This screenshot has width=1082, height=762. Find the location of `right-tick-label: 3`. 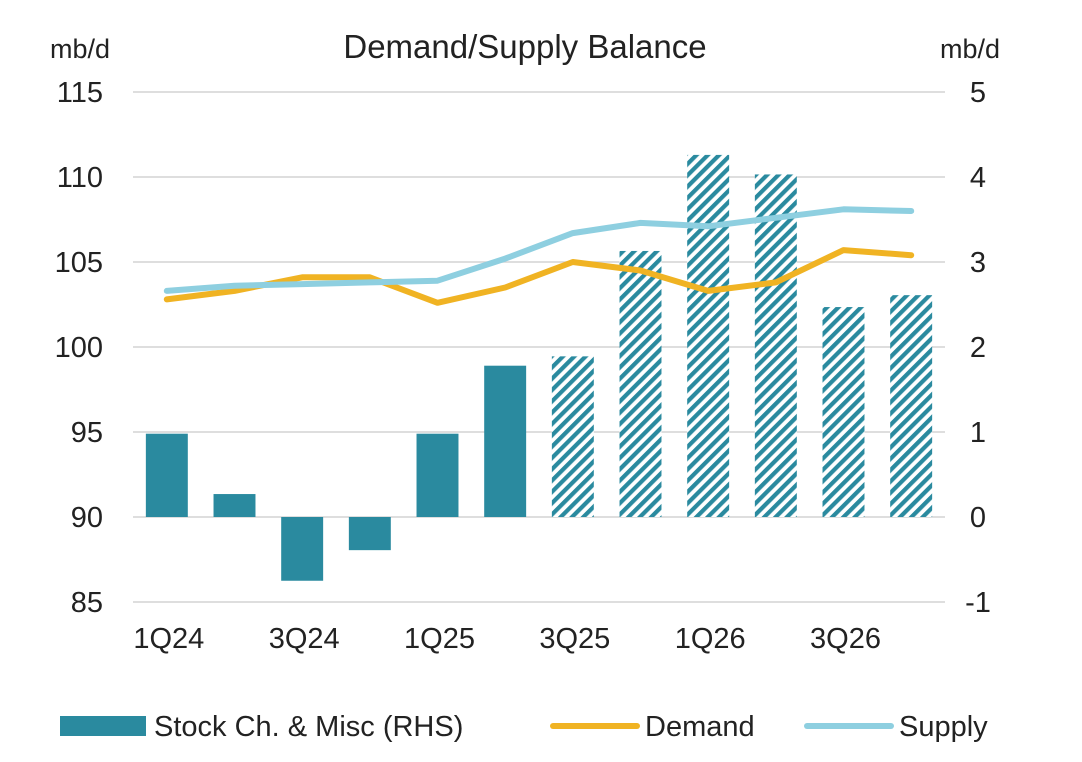

right-tick-label: 3 is located at coordinates (978, 263).